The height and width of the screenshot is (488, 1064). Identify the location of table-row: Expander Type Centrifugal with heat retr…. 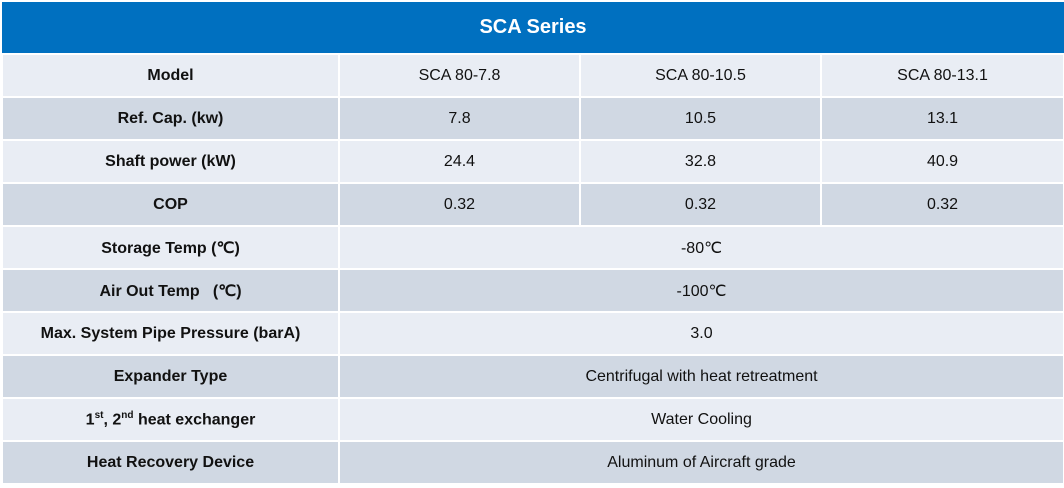
(532, 377).